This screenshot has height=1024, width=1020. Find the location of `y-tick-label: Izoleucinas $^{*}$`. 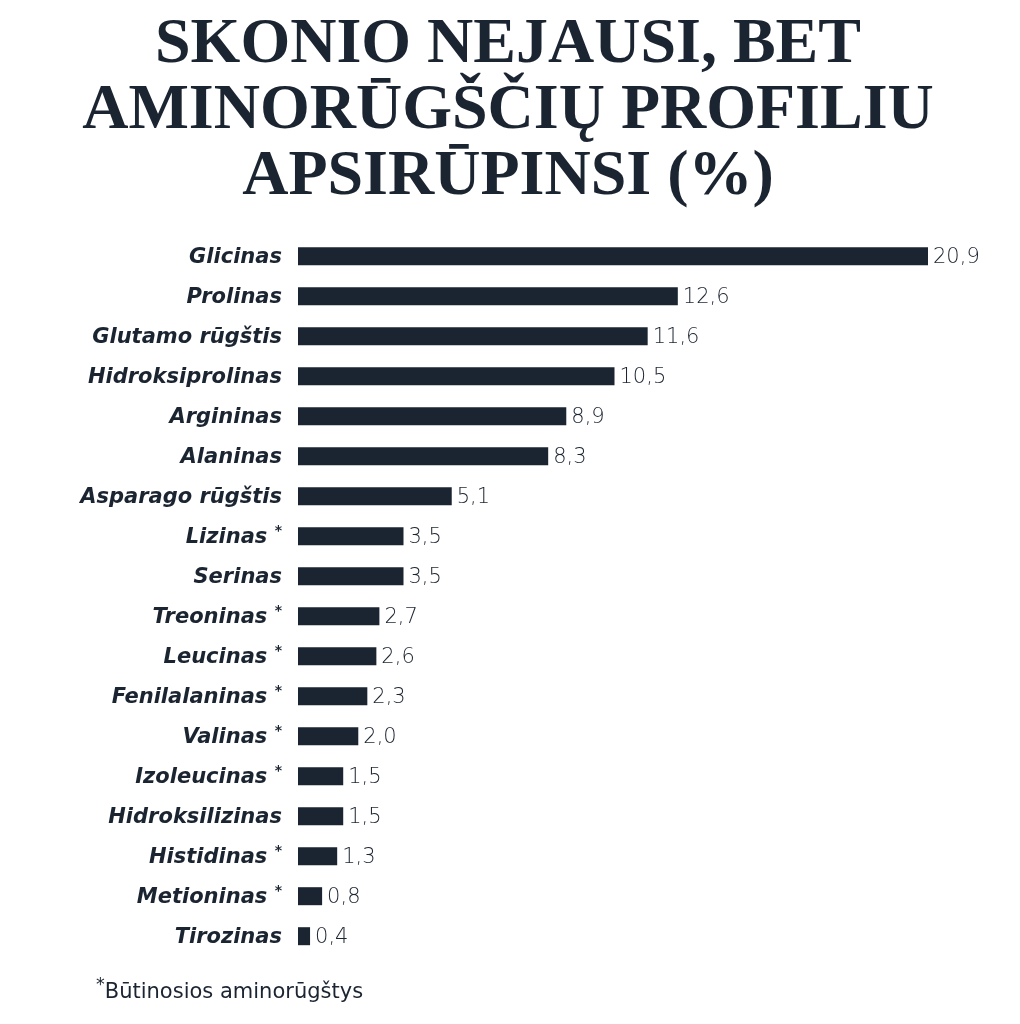

y-tick-label: Izoleucinas $^{*}$ is located at coordinates (209, 775).